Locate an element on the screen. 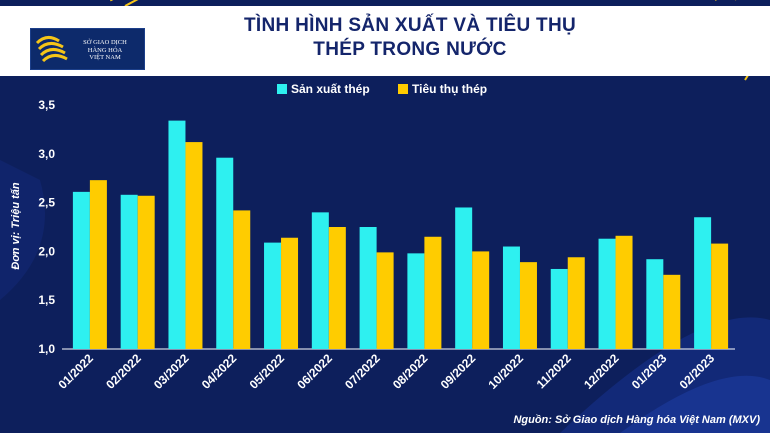  logo-text-line1: SỞ GIAO DỊCH is located at coordinates (105, 42).